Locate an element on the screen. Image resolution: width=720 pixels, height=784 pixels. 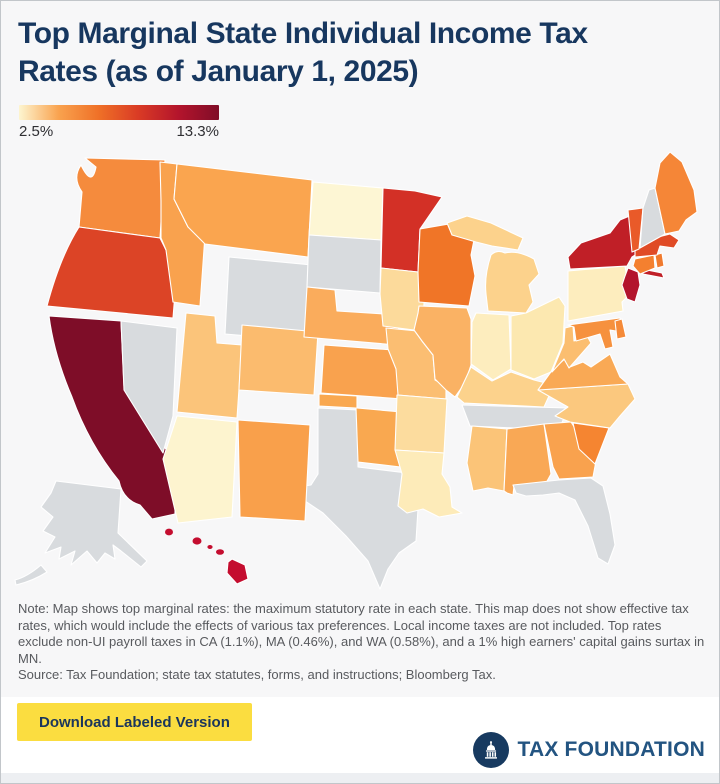
state-ND is located at coordinates (346, 211).